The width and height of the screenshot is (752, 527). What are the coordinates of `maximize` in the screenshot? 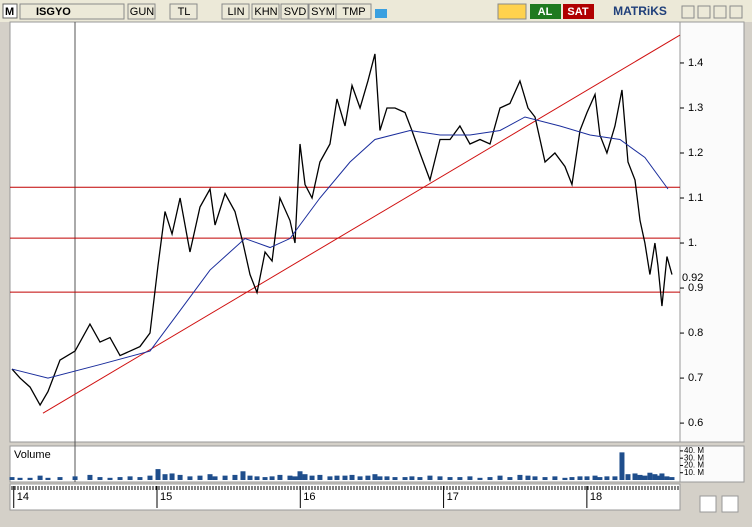 It's located at (704, 12).